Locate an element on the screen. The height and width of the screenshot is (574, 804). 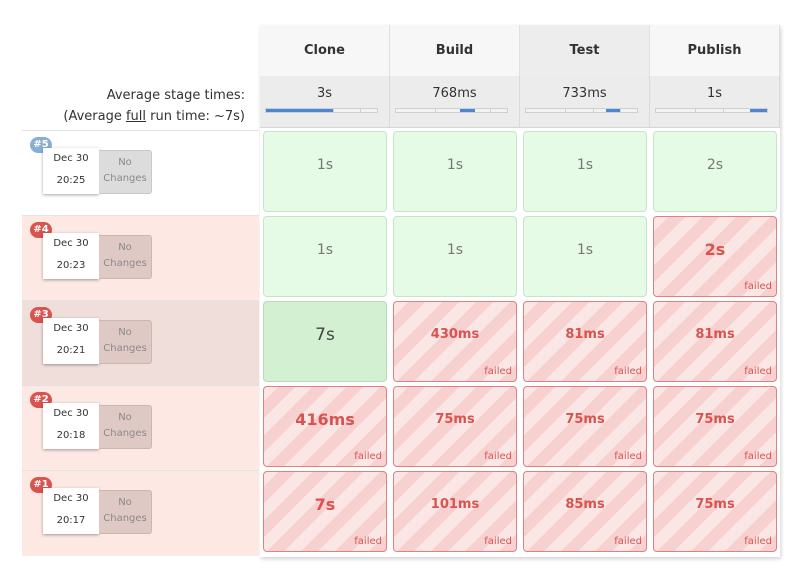
build-date-time: 20:17 is located at coordinates (71, 520).